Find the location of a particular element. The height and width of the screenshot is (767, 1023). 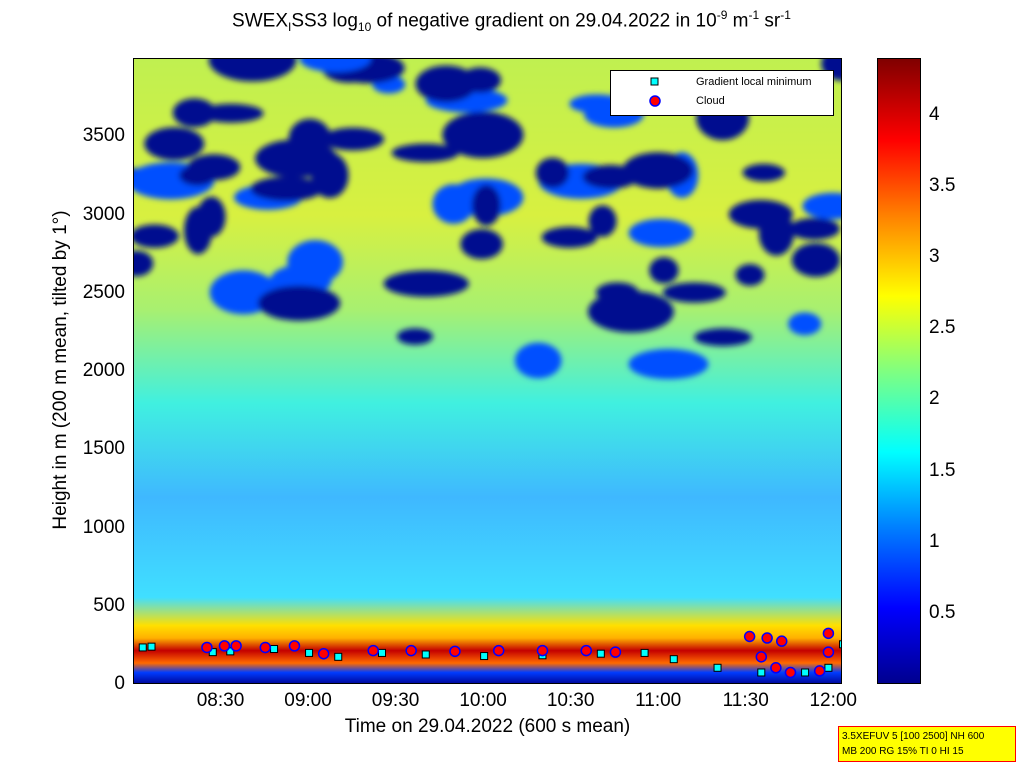

x-tick-label: 10:00 is located at coordinates (483, 700).